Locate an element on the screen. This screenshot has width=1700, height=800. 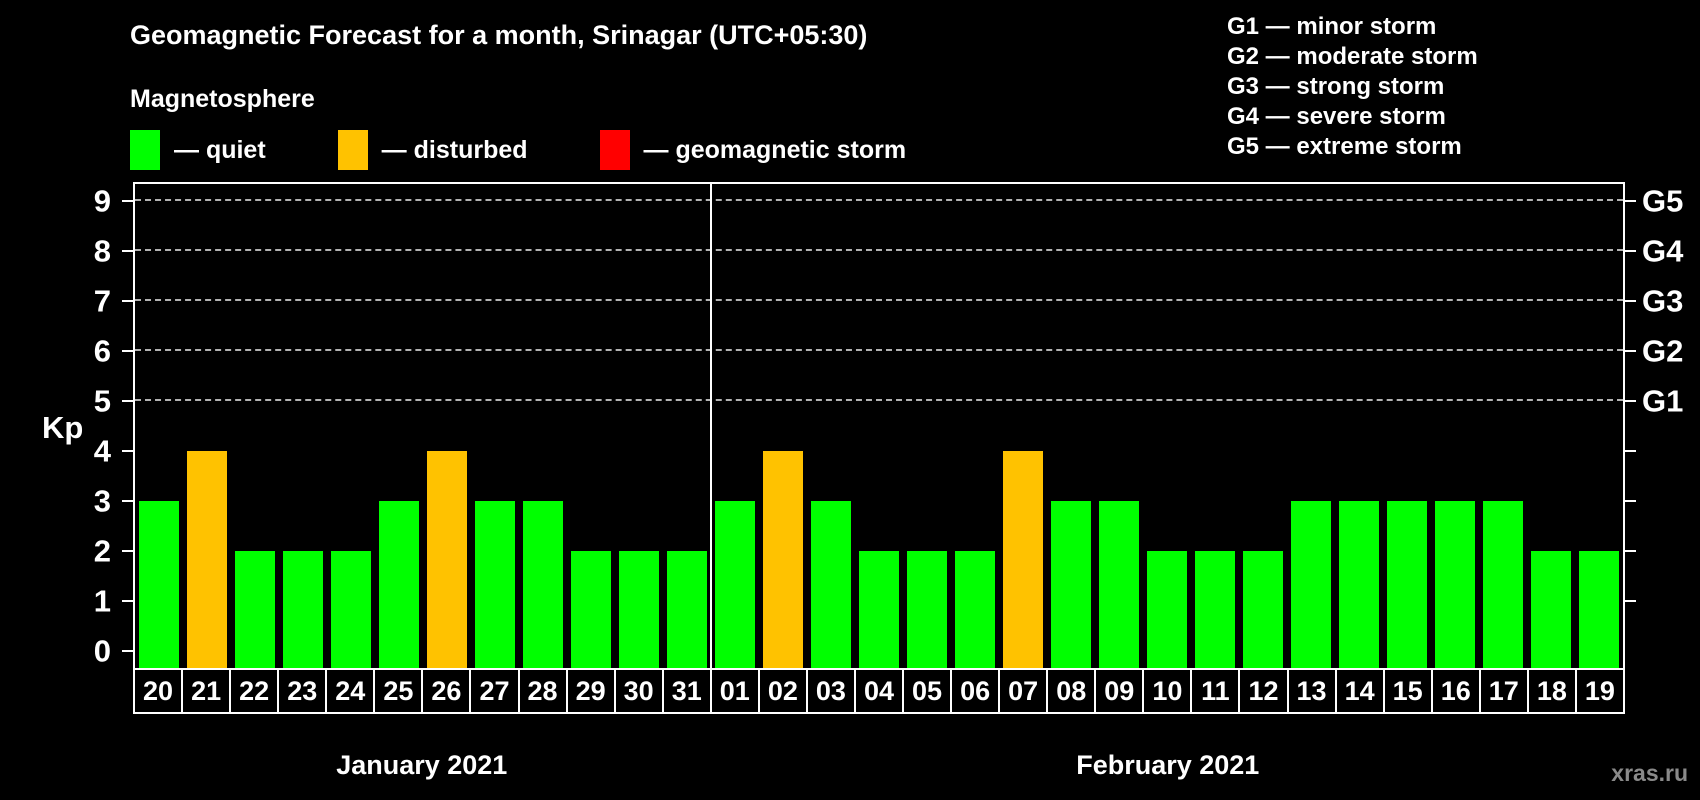
storm-legend-line-g4: G4 — severe storm is located at coordinates (1336, 116).